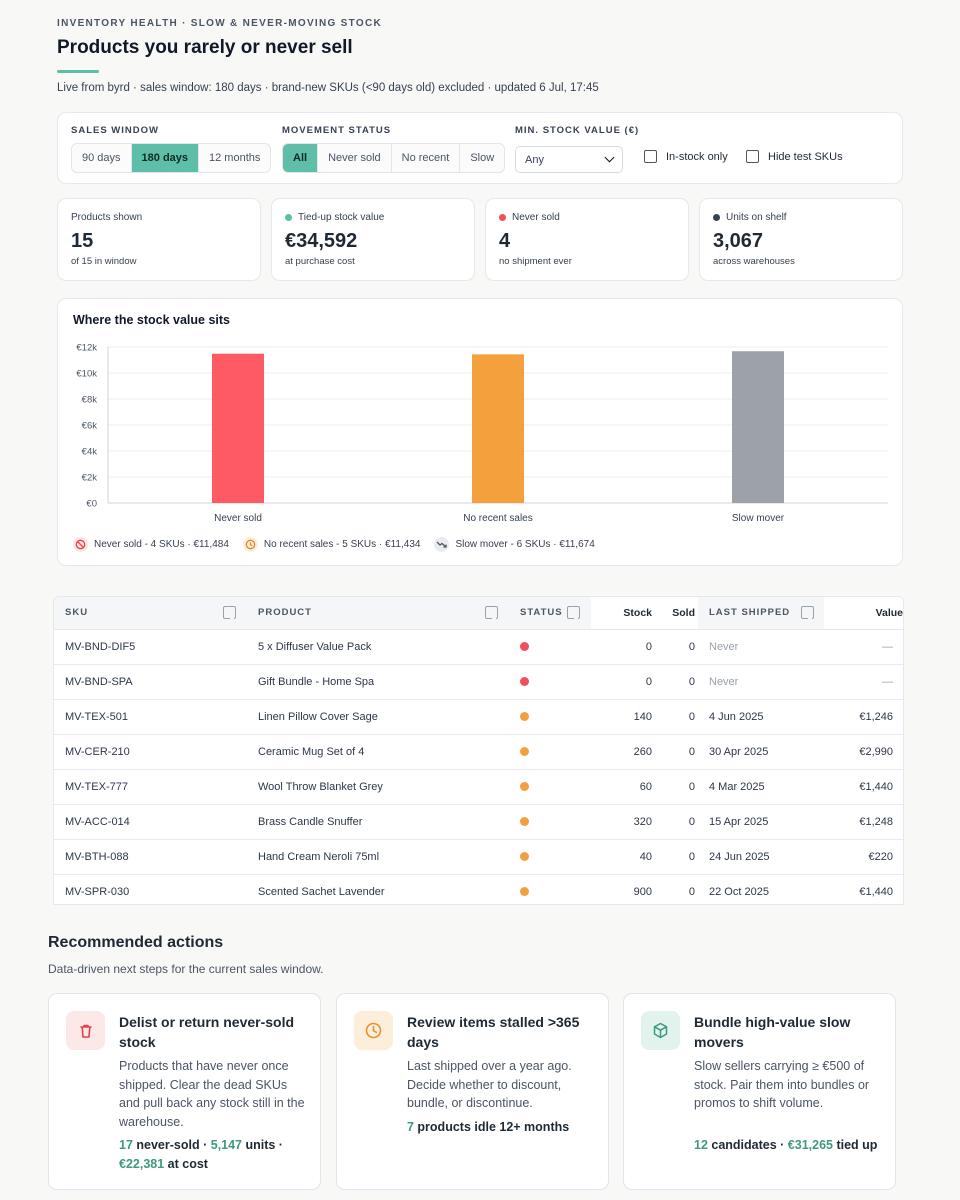 This screenshot has width=960, height=1200. I want to click on legend-item-no-recent: No recent sales - 5 SKUs · €11,434, so click(331, 544).